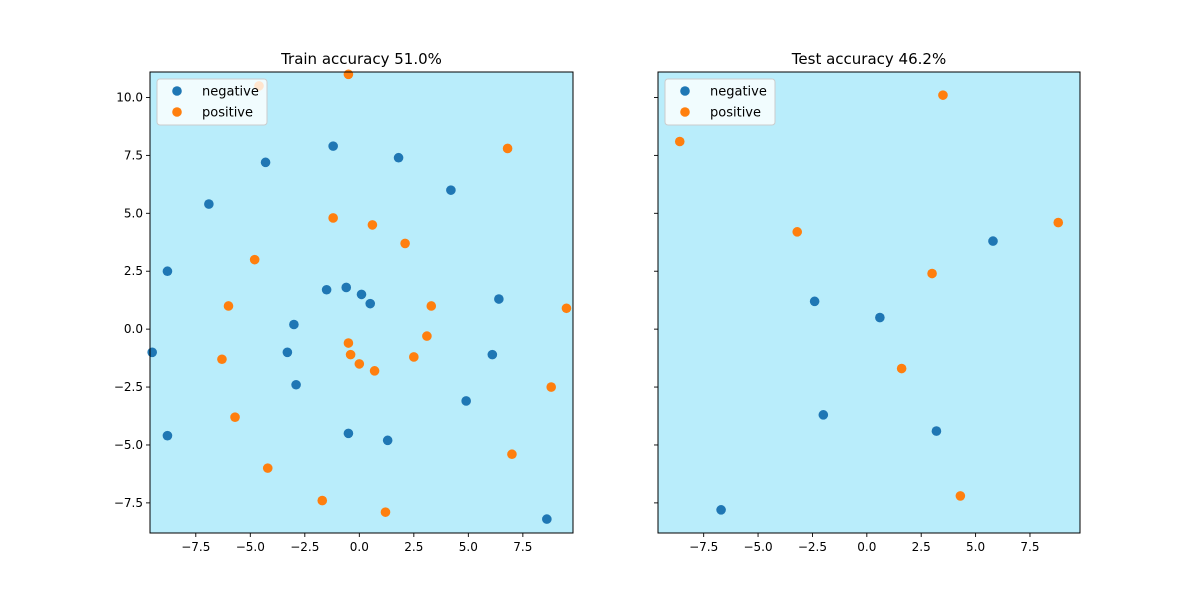  I want to click on train-legend-label-negative: negative, so click(230, 92).